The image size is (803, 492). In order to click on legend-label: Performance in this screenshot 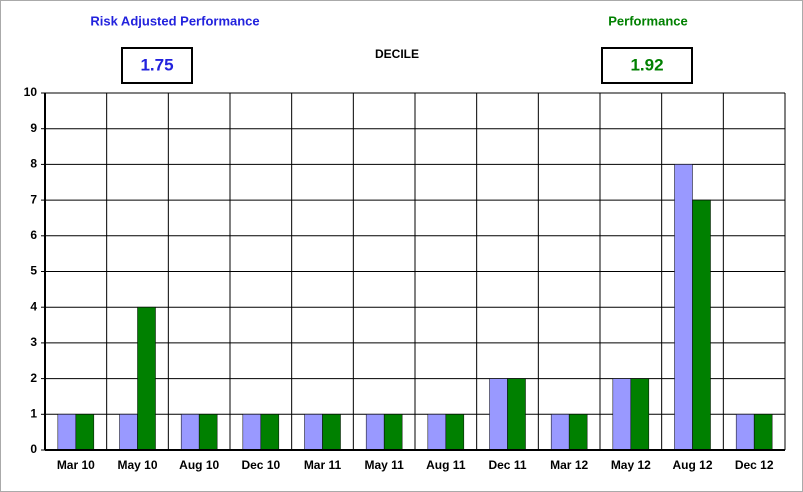, I will do `click(647, 20)`.